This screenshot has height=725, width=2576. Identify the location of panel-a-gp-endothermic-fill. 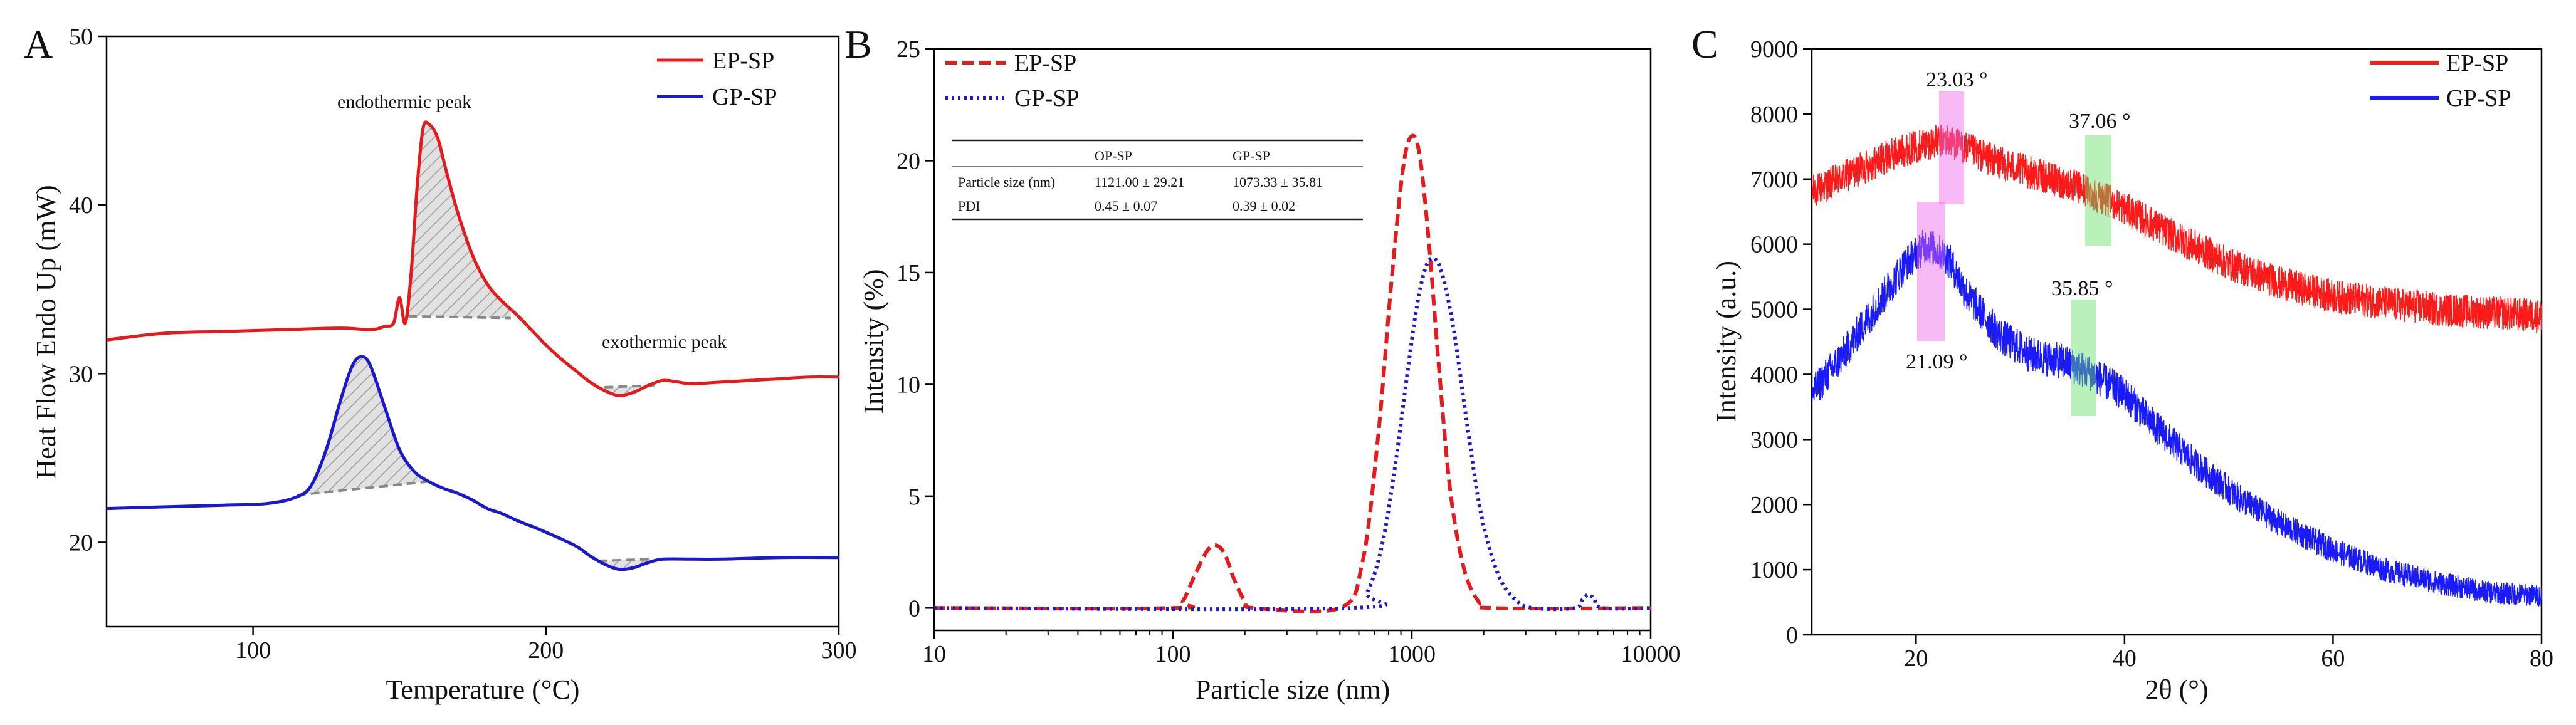
(363, 427).